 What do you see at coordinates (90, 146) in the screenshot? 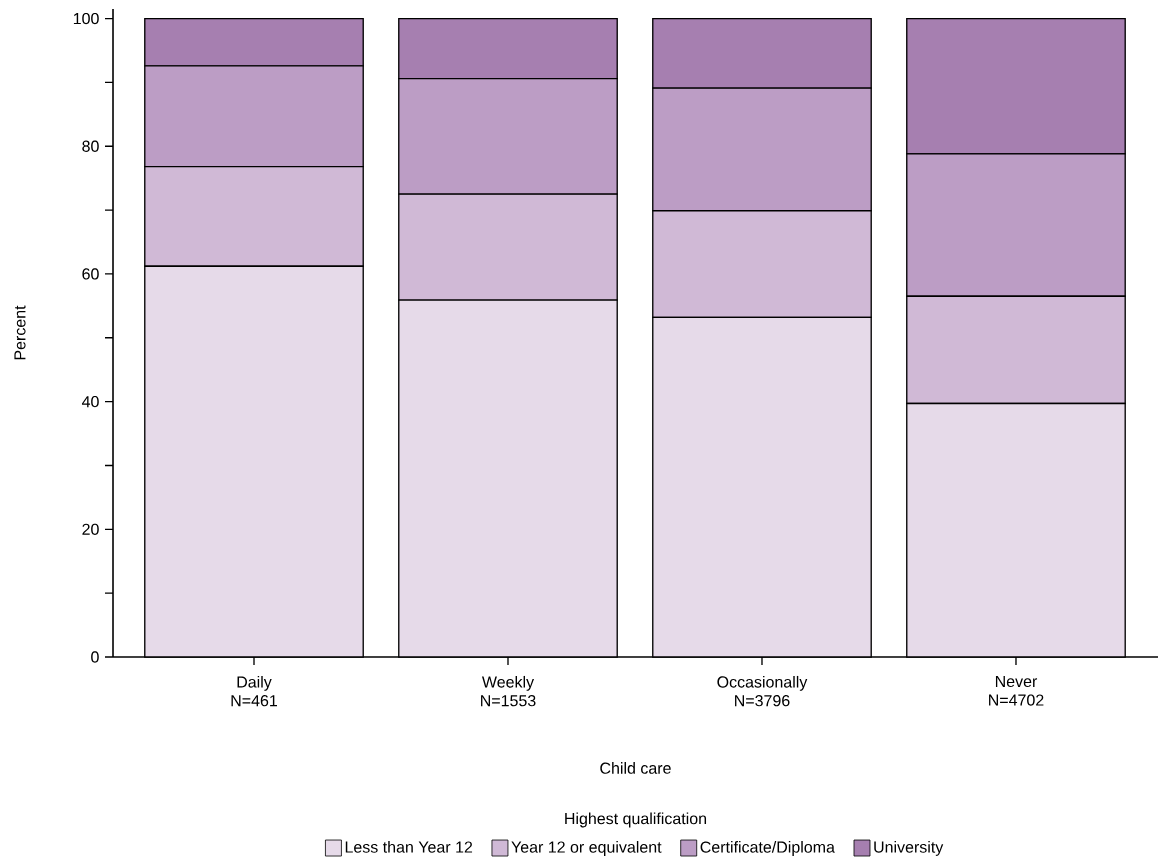
I see `y-tick-label: 80` at bounding box center [90, 146].